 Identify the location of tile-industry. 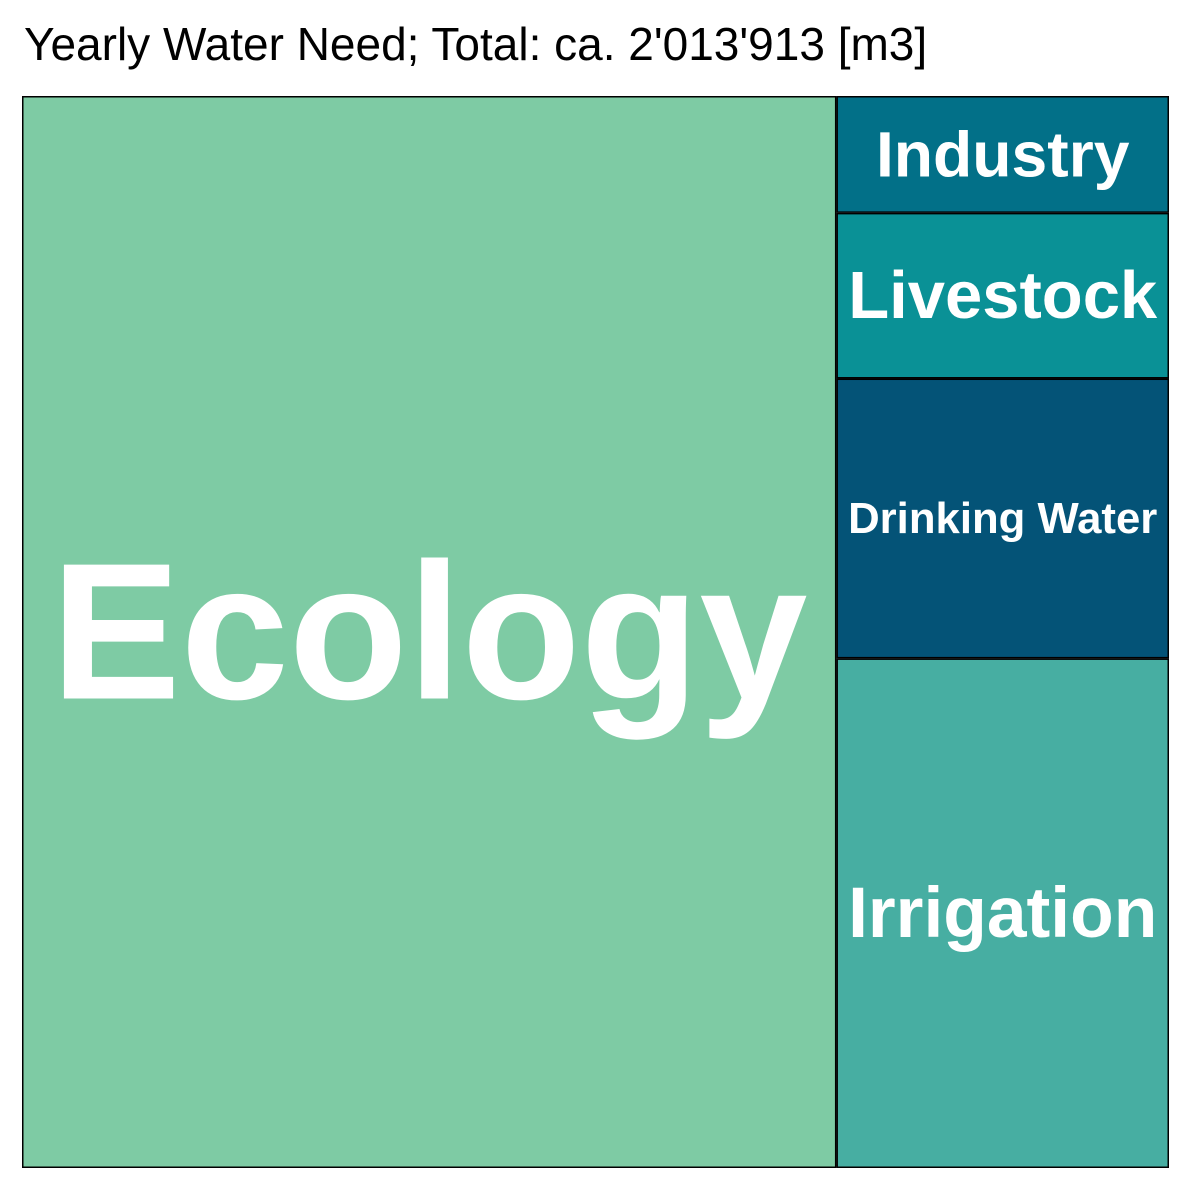
(1002, 154).